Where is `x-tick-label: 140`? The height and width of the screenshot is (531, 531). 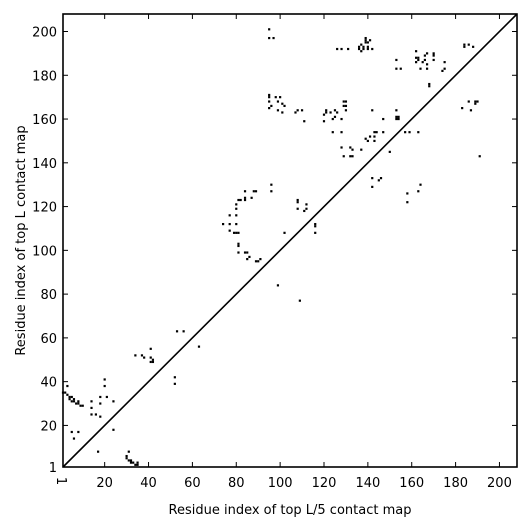 x-tick-label: 140 is located at coordinates (367, 483).